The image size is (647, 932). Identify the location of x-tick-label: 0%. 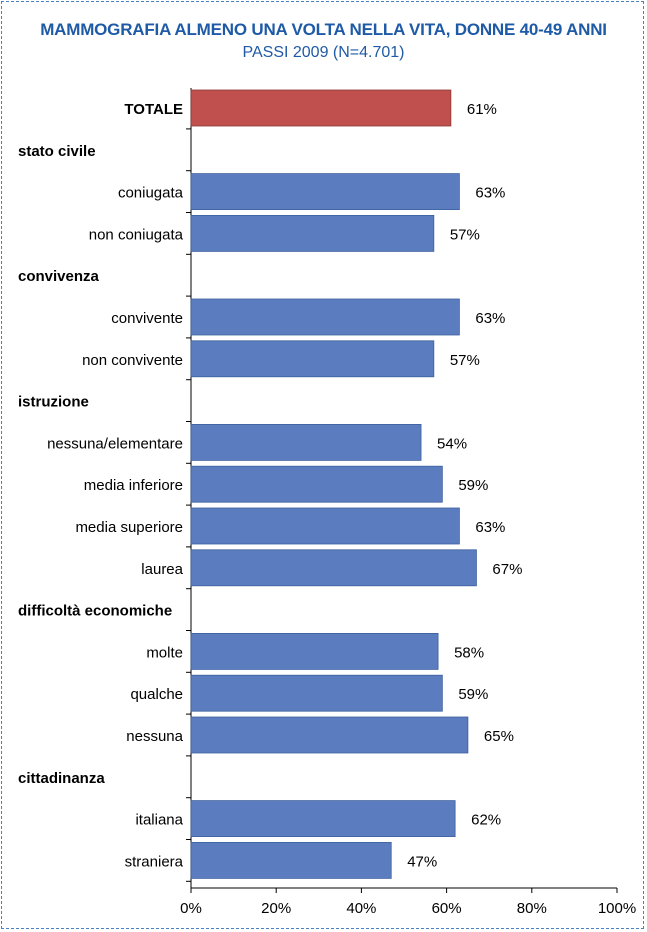
(191, 908).